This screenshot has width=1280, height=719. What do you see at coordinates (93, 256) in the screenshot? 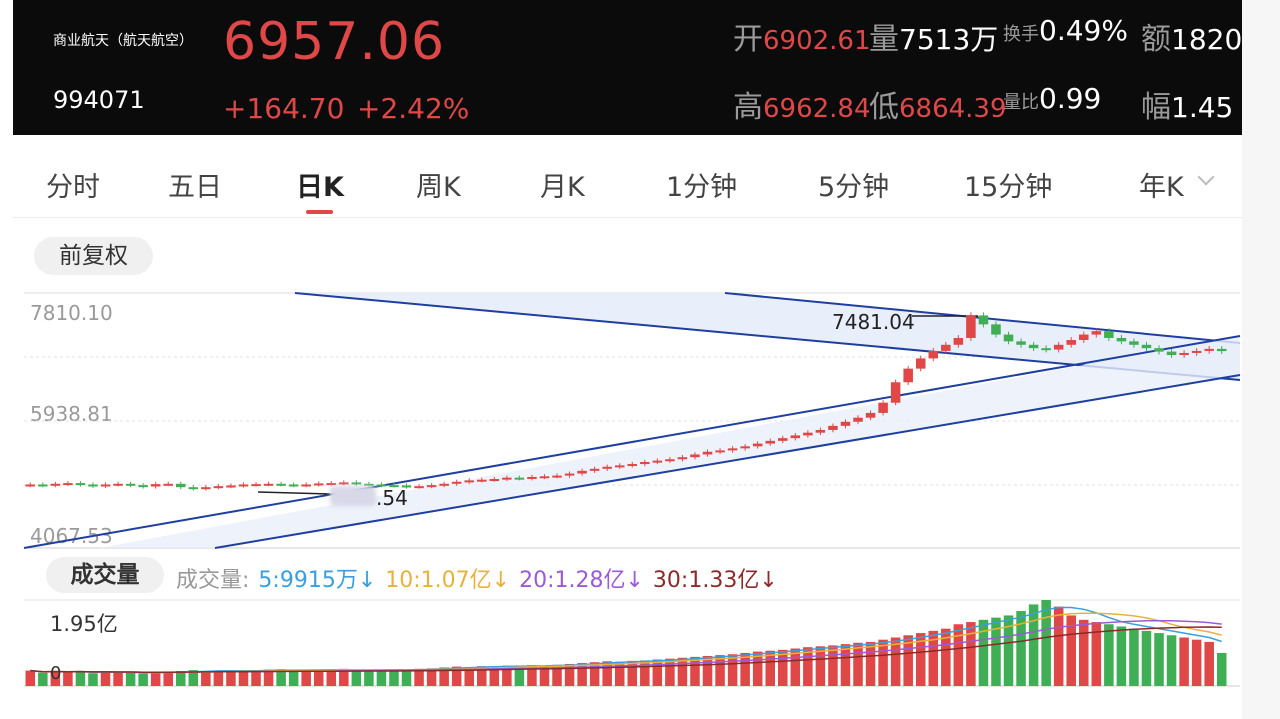
I see `adjust-mode-button: 前复权` at bounding box center [93, 256].